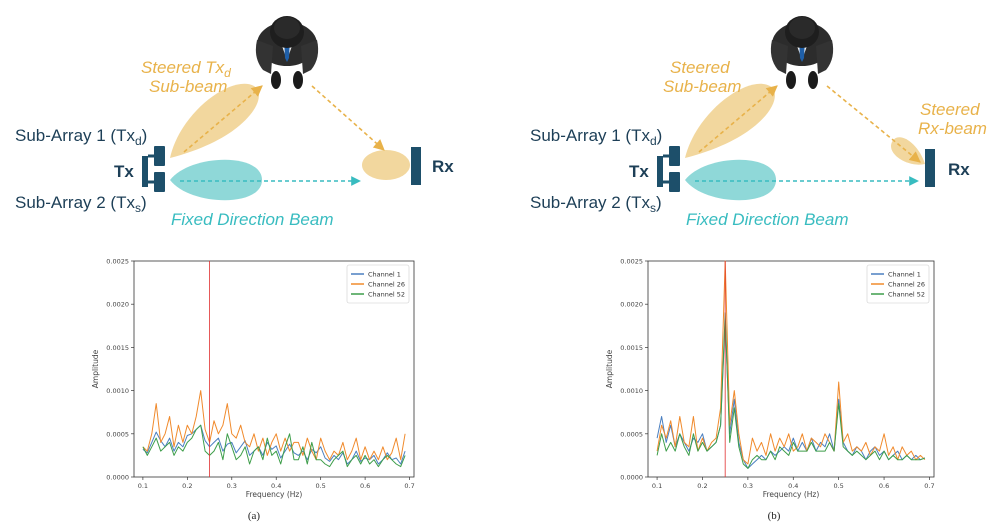 This screenshot has height=528, width=1000. Describe the element at coordinates (188, 86) in the screenshot. I see `sub-beam-label-a: Sub-beam` at that location.